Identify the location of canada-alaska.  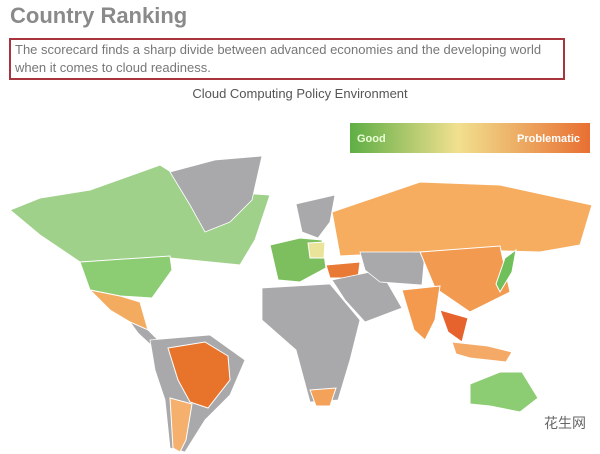
(140, 215).